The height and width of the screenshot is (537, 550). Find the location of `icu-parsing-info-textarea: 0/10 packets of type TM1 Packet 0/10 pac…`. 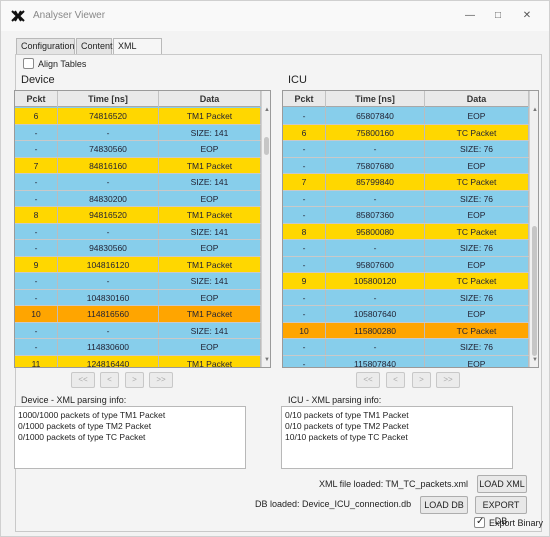

icu-parsing-info-textarea: 0/10 packets of type TM1 Packet 0/10 pac… is located at coordinates (397, 437).